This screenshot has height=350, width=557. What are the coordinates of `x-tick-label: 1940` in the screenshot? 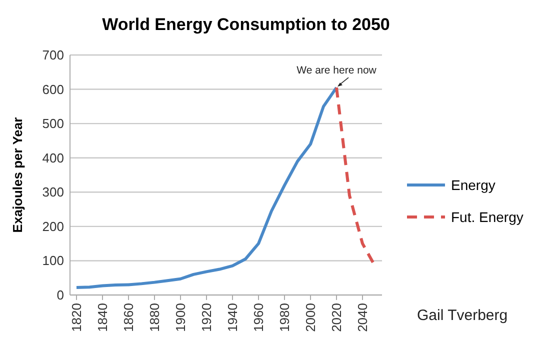 It's located at (232, 317).